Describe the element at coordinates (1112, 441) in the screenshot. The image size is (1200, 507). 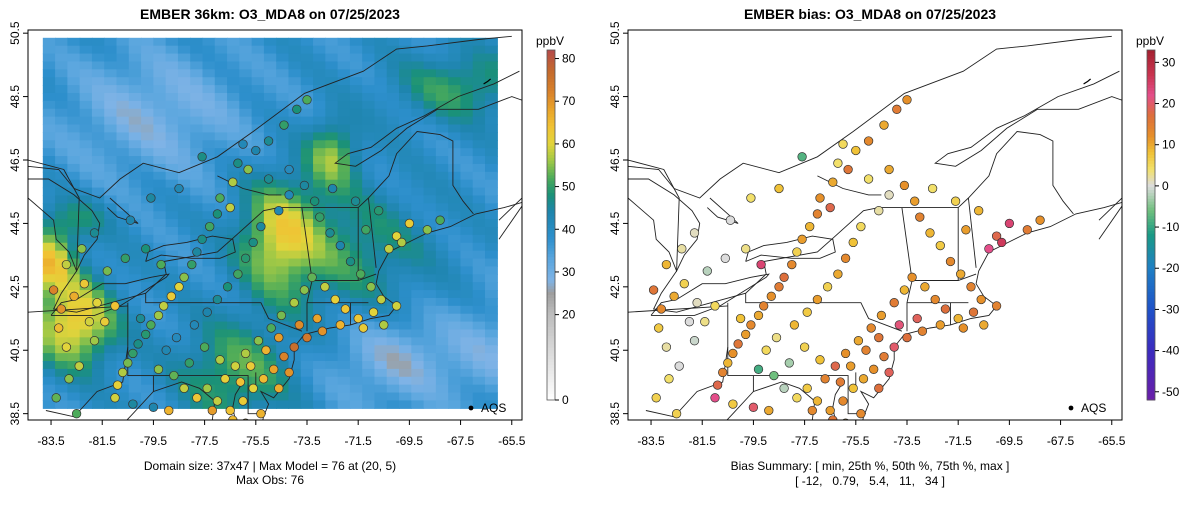
I see `x-tick-label: -65.5` at that location.